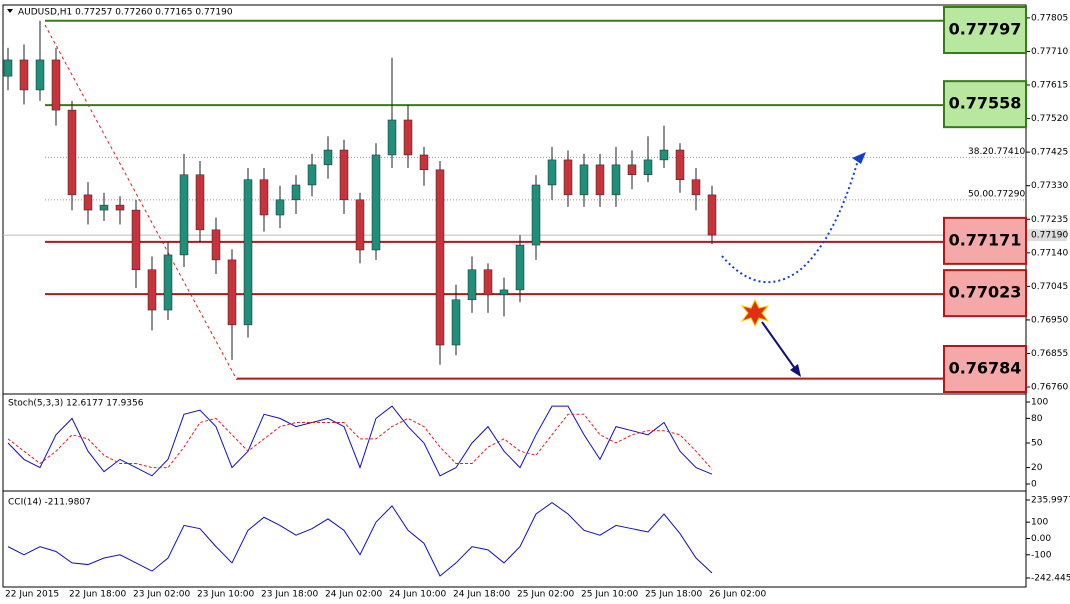  I want to click on down-arrow, so click(779, 346).